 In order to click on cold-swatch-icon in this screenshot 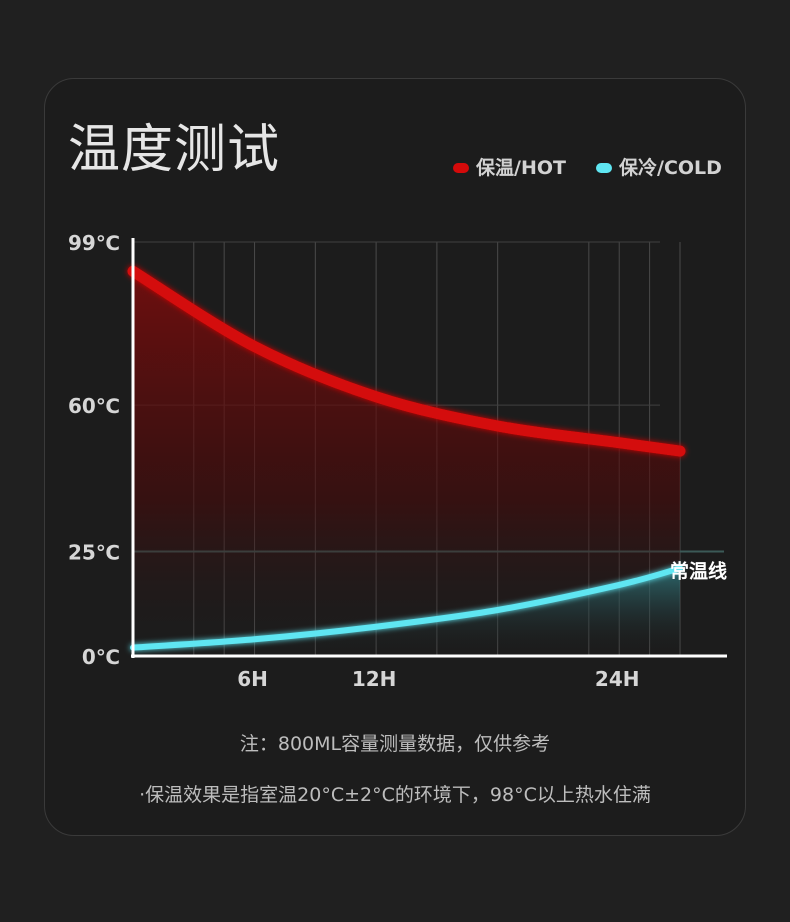, I will do `click(604, 168)`.